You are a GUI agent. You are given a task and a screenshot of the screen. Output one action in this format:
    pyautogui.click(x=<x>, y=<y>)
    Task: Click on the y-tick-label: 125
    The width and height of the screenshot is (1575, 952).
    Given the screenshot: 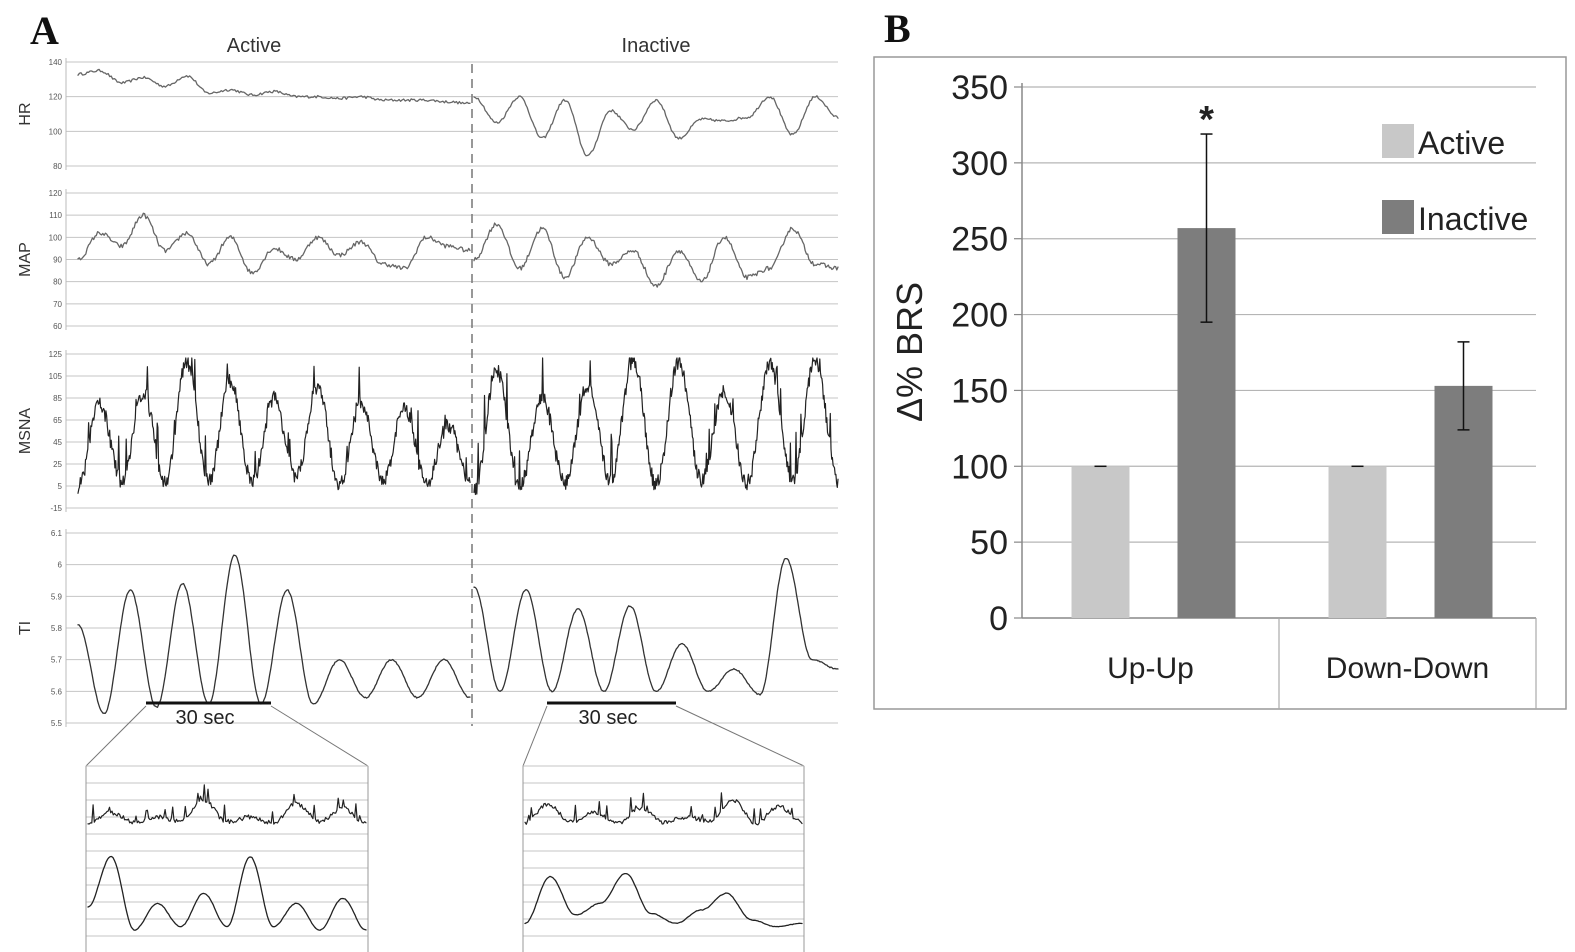 What is the action you would take?
    pyautogui.click(x=56, y=354)
    